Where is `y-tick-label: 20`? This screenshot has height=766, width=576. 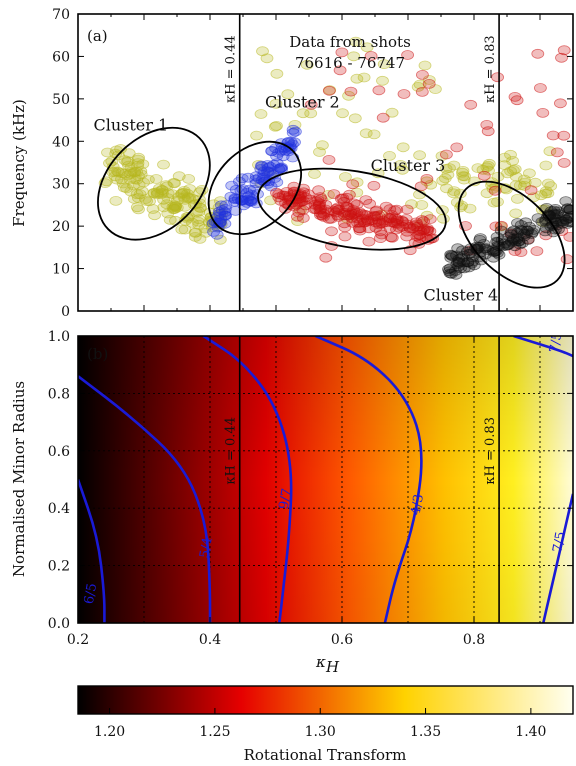
y-tick-label: 20 is located at coordinates (61, 227).